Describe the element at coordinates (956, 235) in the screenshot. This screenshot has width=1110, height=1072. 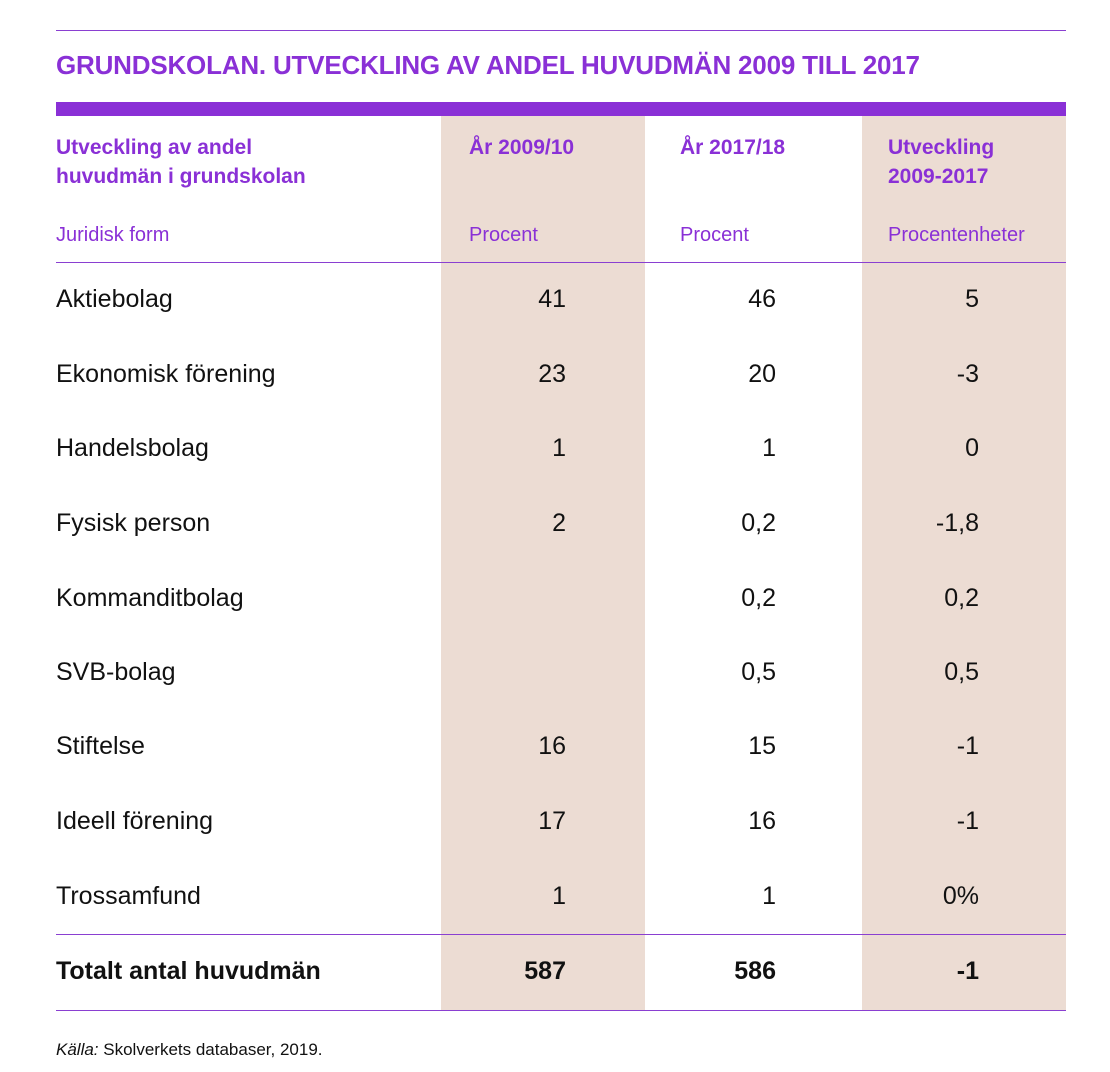
I see `subheader-change: Procentenheter` at that location.